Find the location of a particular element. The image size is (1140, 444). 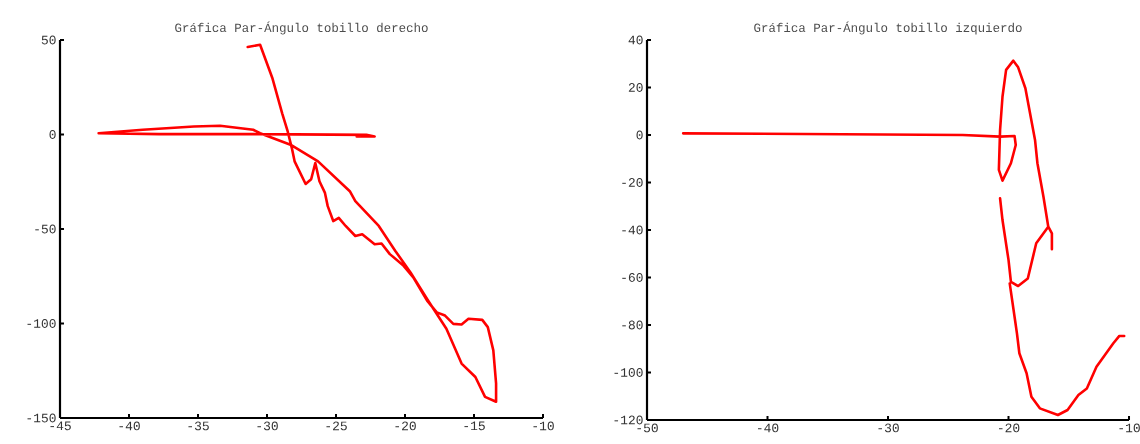

y-tick-label: -150 is located at coordinates (41, 418).